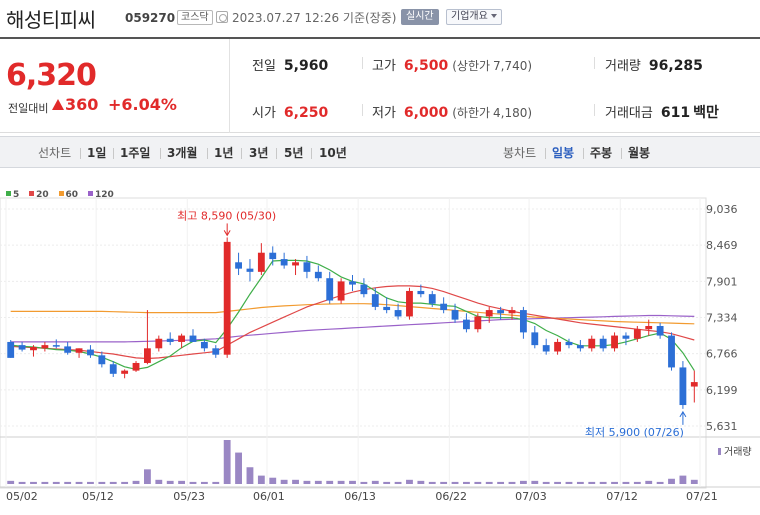 The width and height of the screenshot is (760, 515). Describe the element at coordinates (683, 414) in the screenshot. I see `low-arrow-head` at that location.